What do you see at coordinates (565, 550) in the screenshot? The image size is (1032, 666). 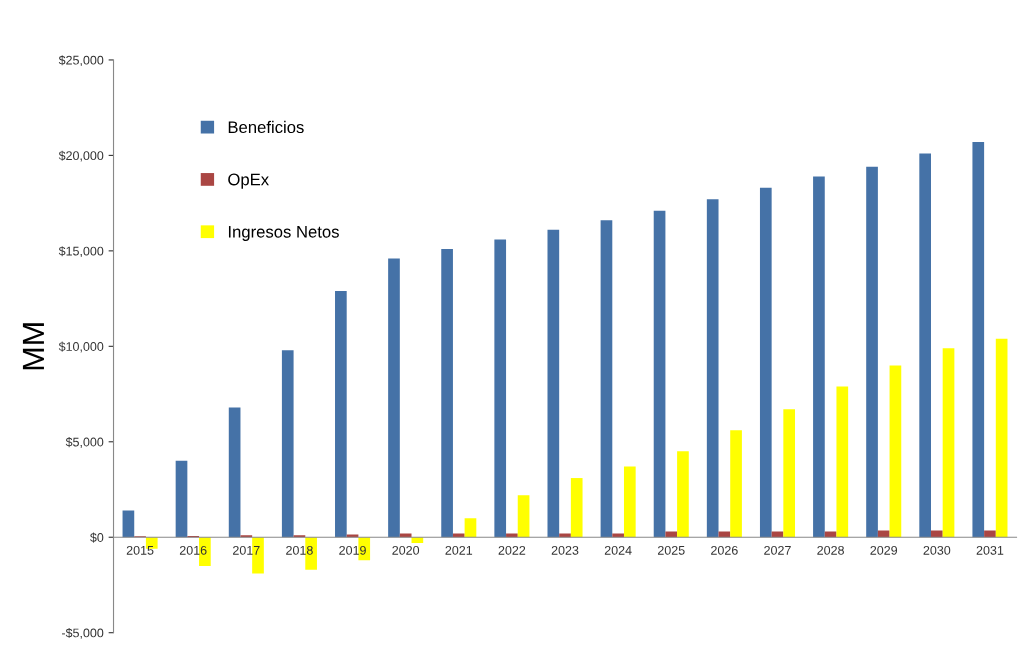 I see `x-tick-label: 2023` at bounding box center [565, 550].